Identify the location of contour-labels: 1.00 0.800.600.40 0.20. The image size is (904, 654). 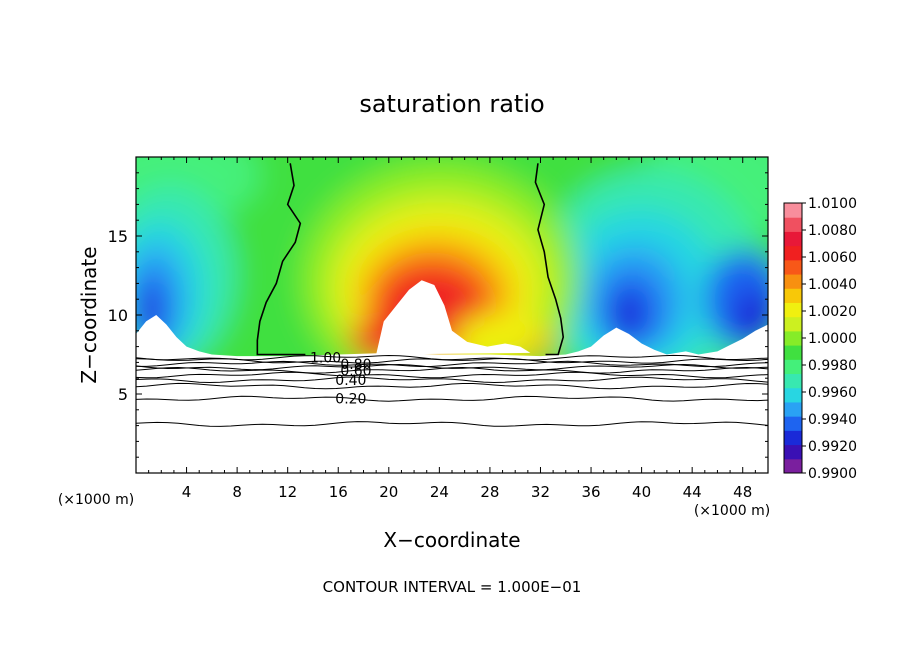
(341, 379).